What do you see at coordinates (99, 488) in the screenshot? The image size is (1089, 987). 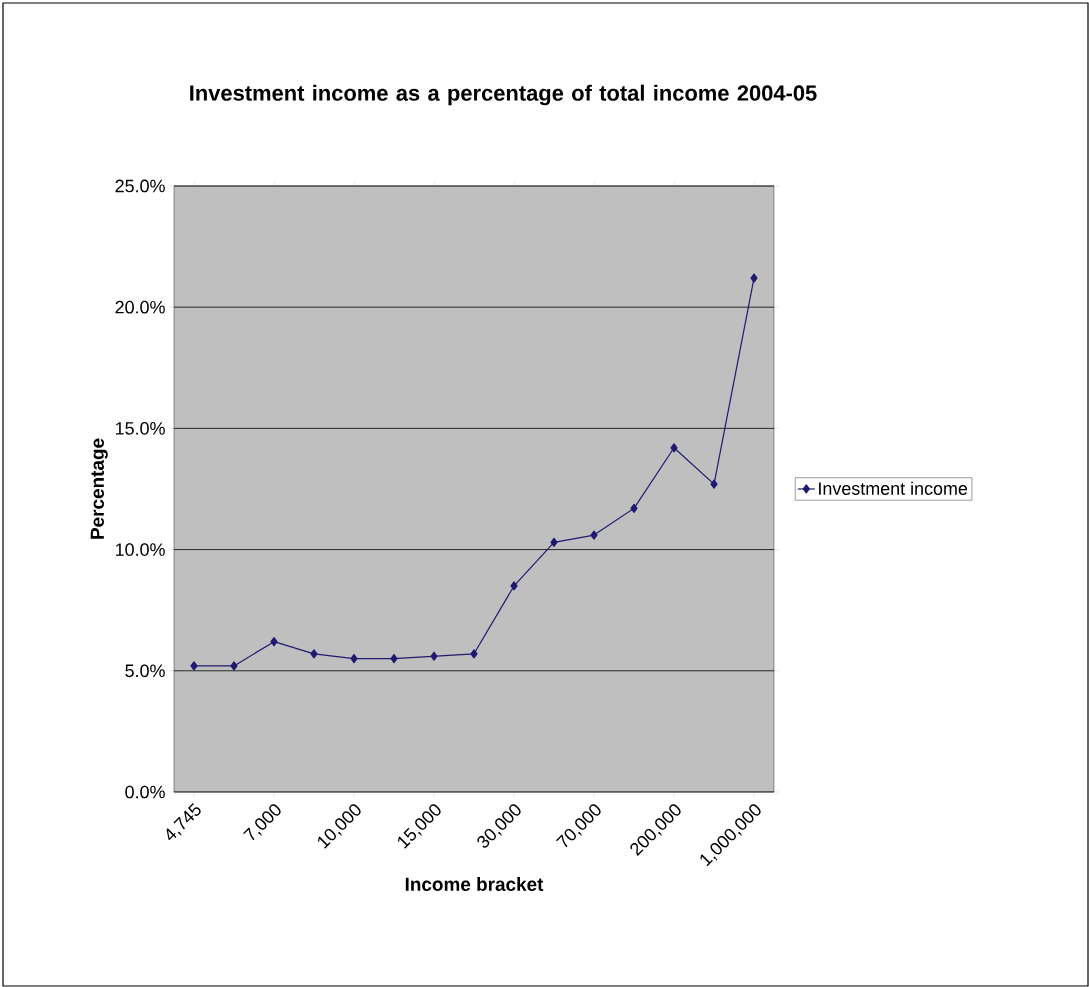 I see `y-axis-title: Percentage` at bounding box center [99, 488].